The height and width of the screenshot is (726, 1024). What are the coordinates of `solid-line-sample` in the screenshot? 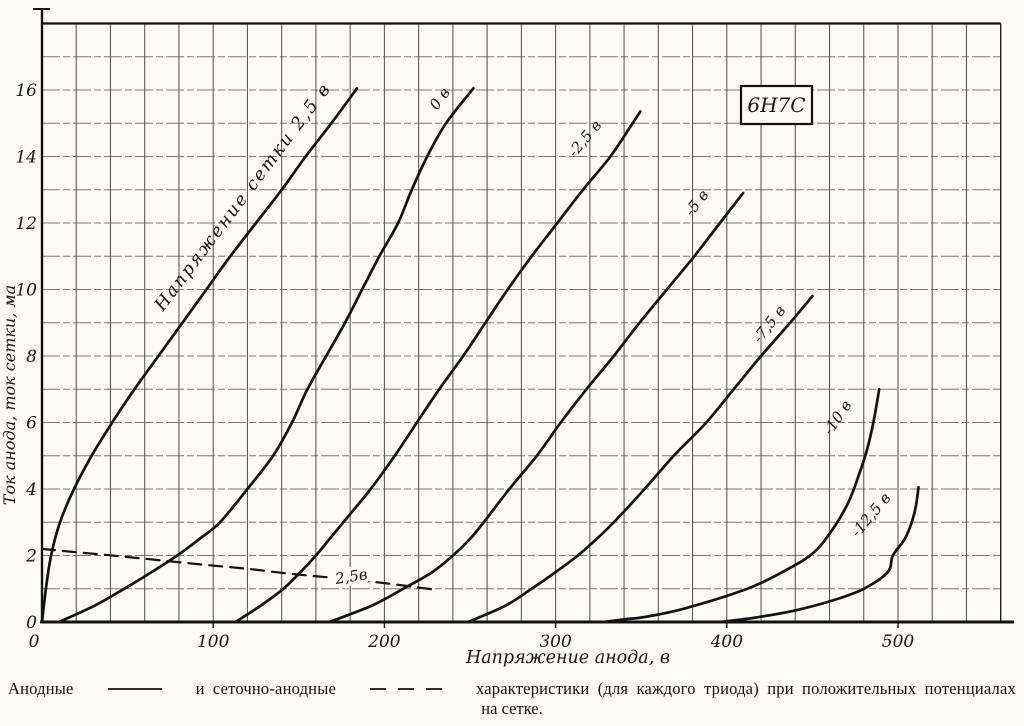 It's located at (134, 689).